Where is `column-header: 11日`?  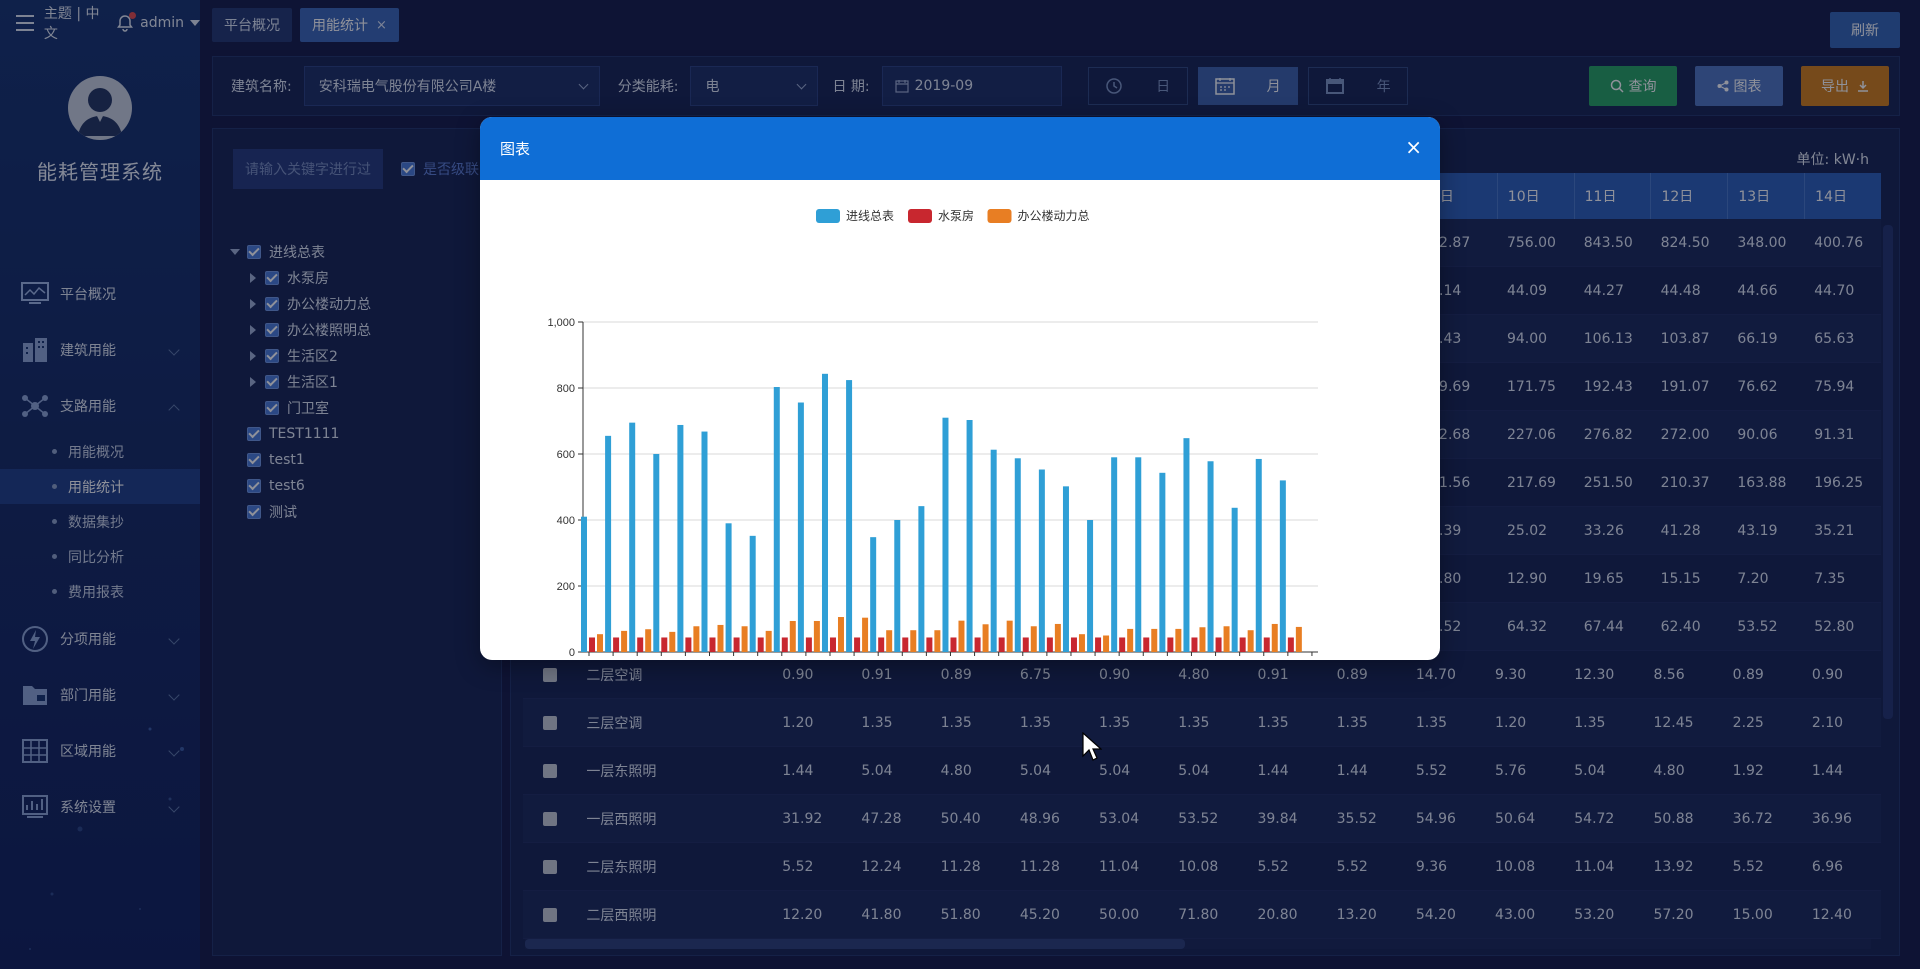
column-header: 11日 is located at coordinates (1612, 196).